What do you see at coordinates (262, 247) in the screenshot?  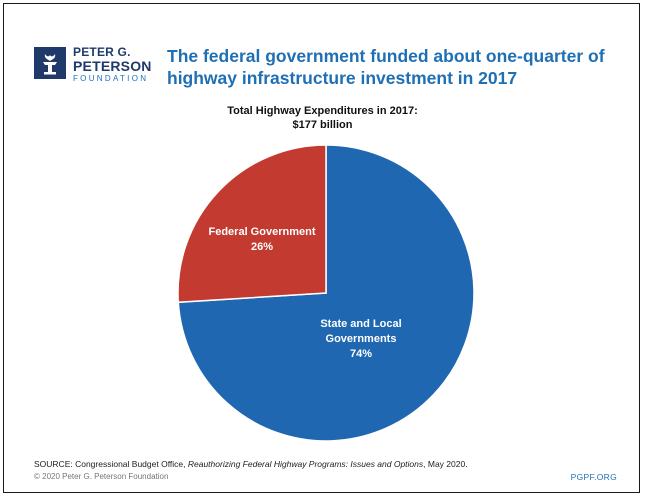 I see `slice-value-label: 26%` at bounding box center [262, 247].